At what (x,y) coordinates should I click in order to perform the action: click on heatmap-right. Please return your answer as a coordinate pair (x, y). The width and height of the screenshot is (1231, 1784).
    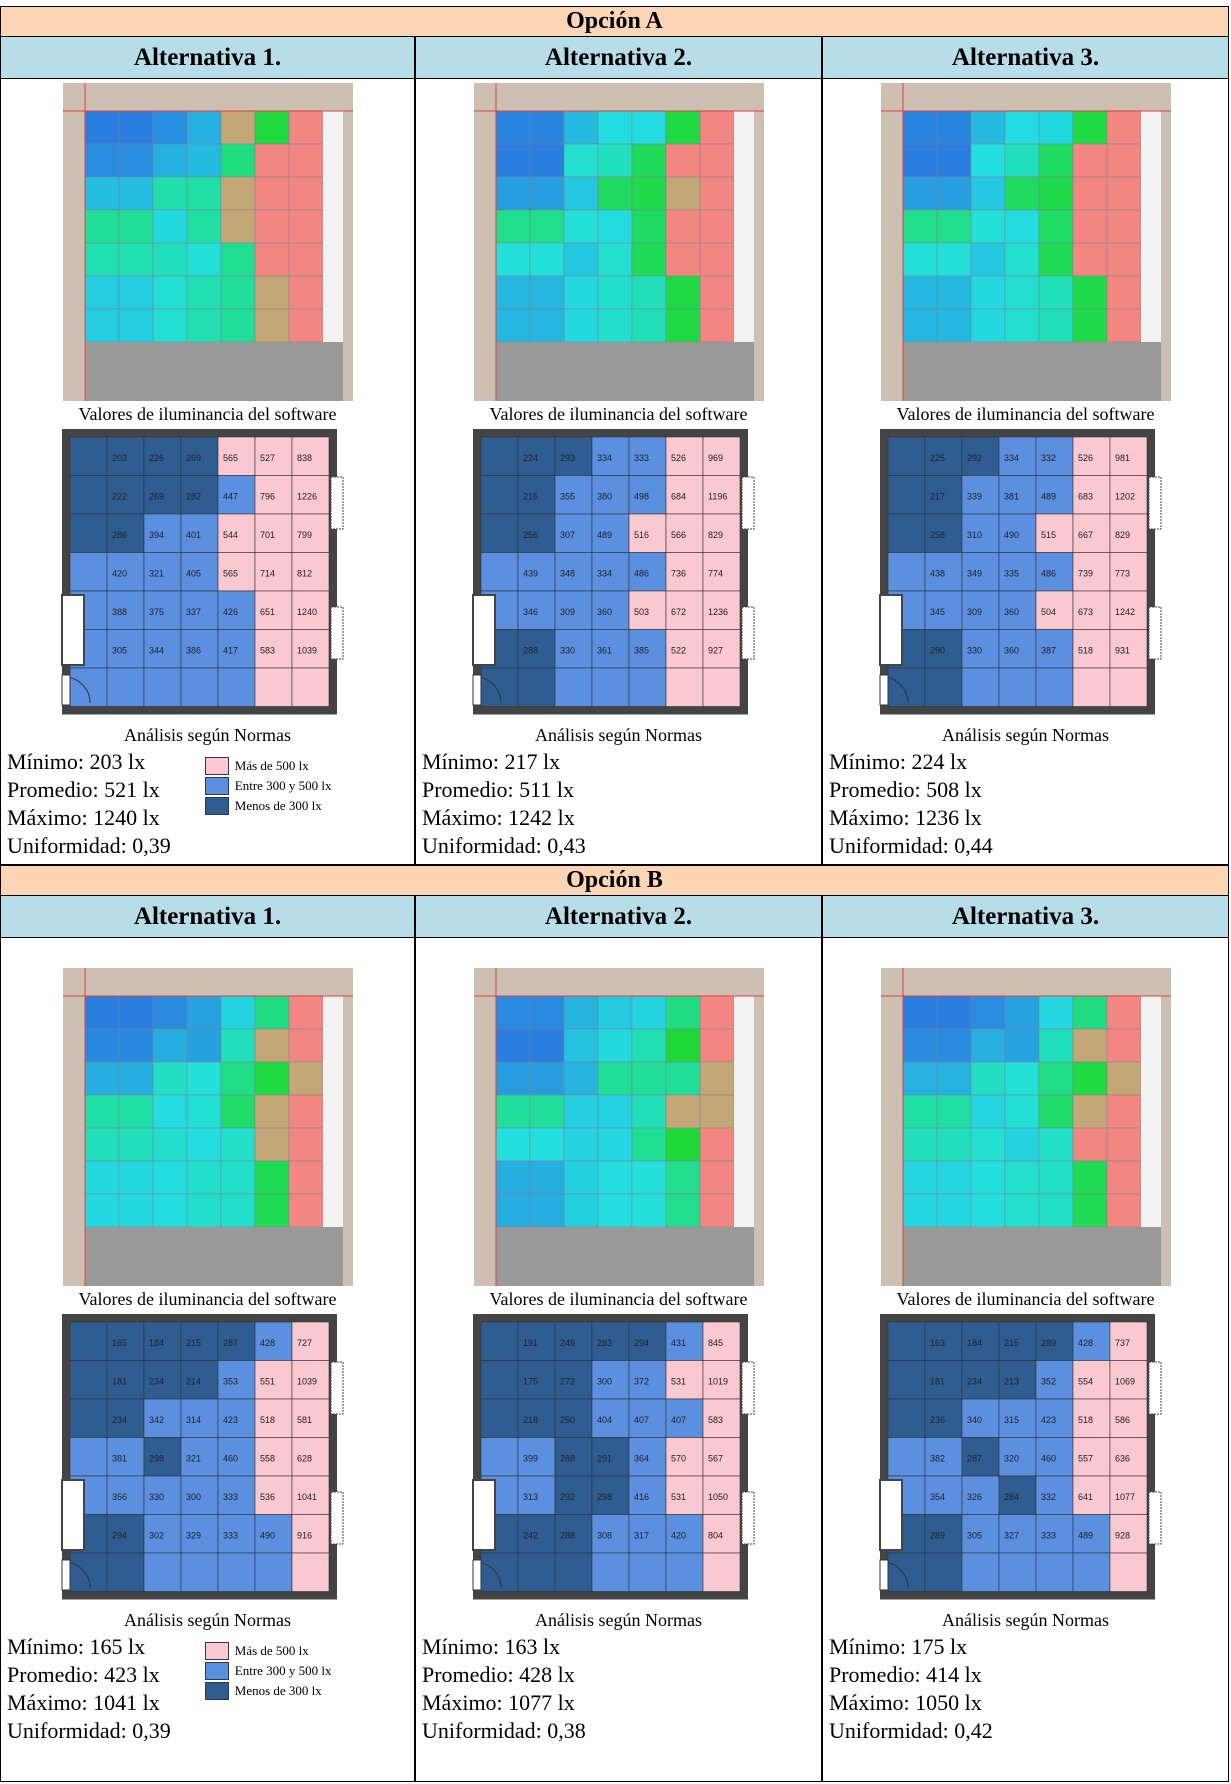
    Looking at the image, I should click on (1150, 226).